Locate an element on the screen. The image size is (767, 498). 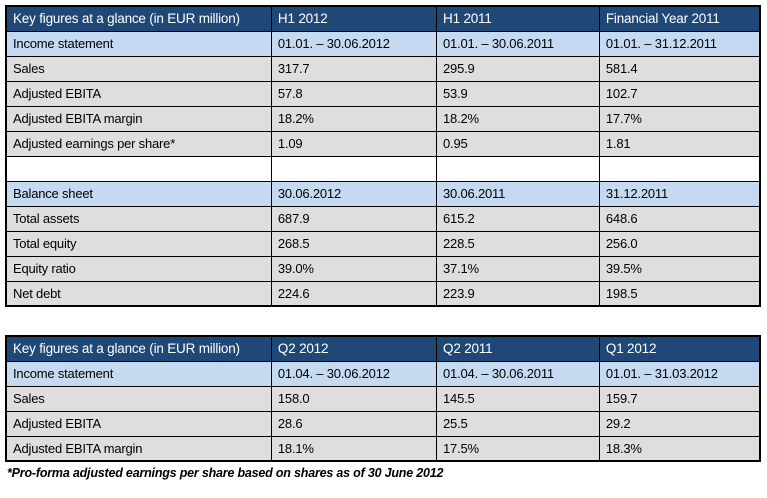
table-cell: 01.01. – 31.12.2011 is located at coordinates (679, 43).